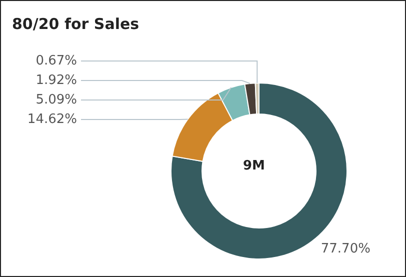 The image size is (406, 277). What do you see at coordinates (52, 119) in the screenshot?
I see `data-label: 14.62%` at bounding box center [52, 119].